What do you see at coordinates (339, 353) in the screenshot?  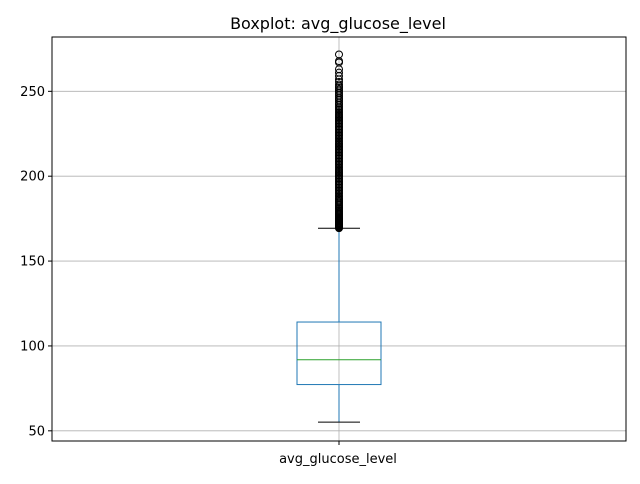 I see `iqr-box` at bounding box center [339, 353].